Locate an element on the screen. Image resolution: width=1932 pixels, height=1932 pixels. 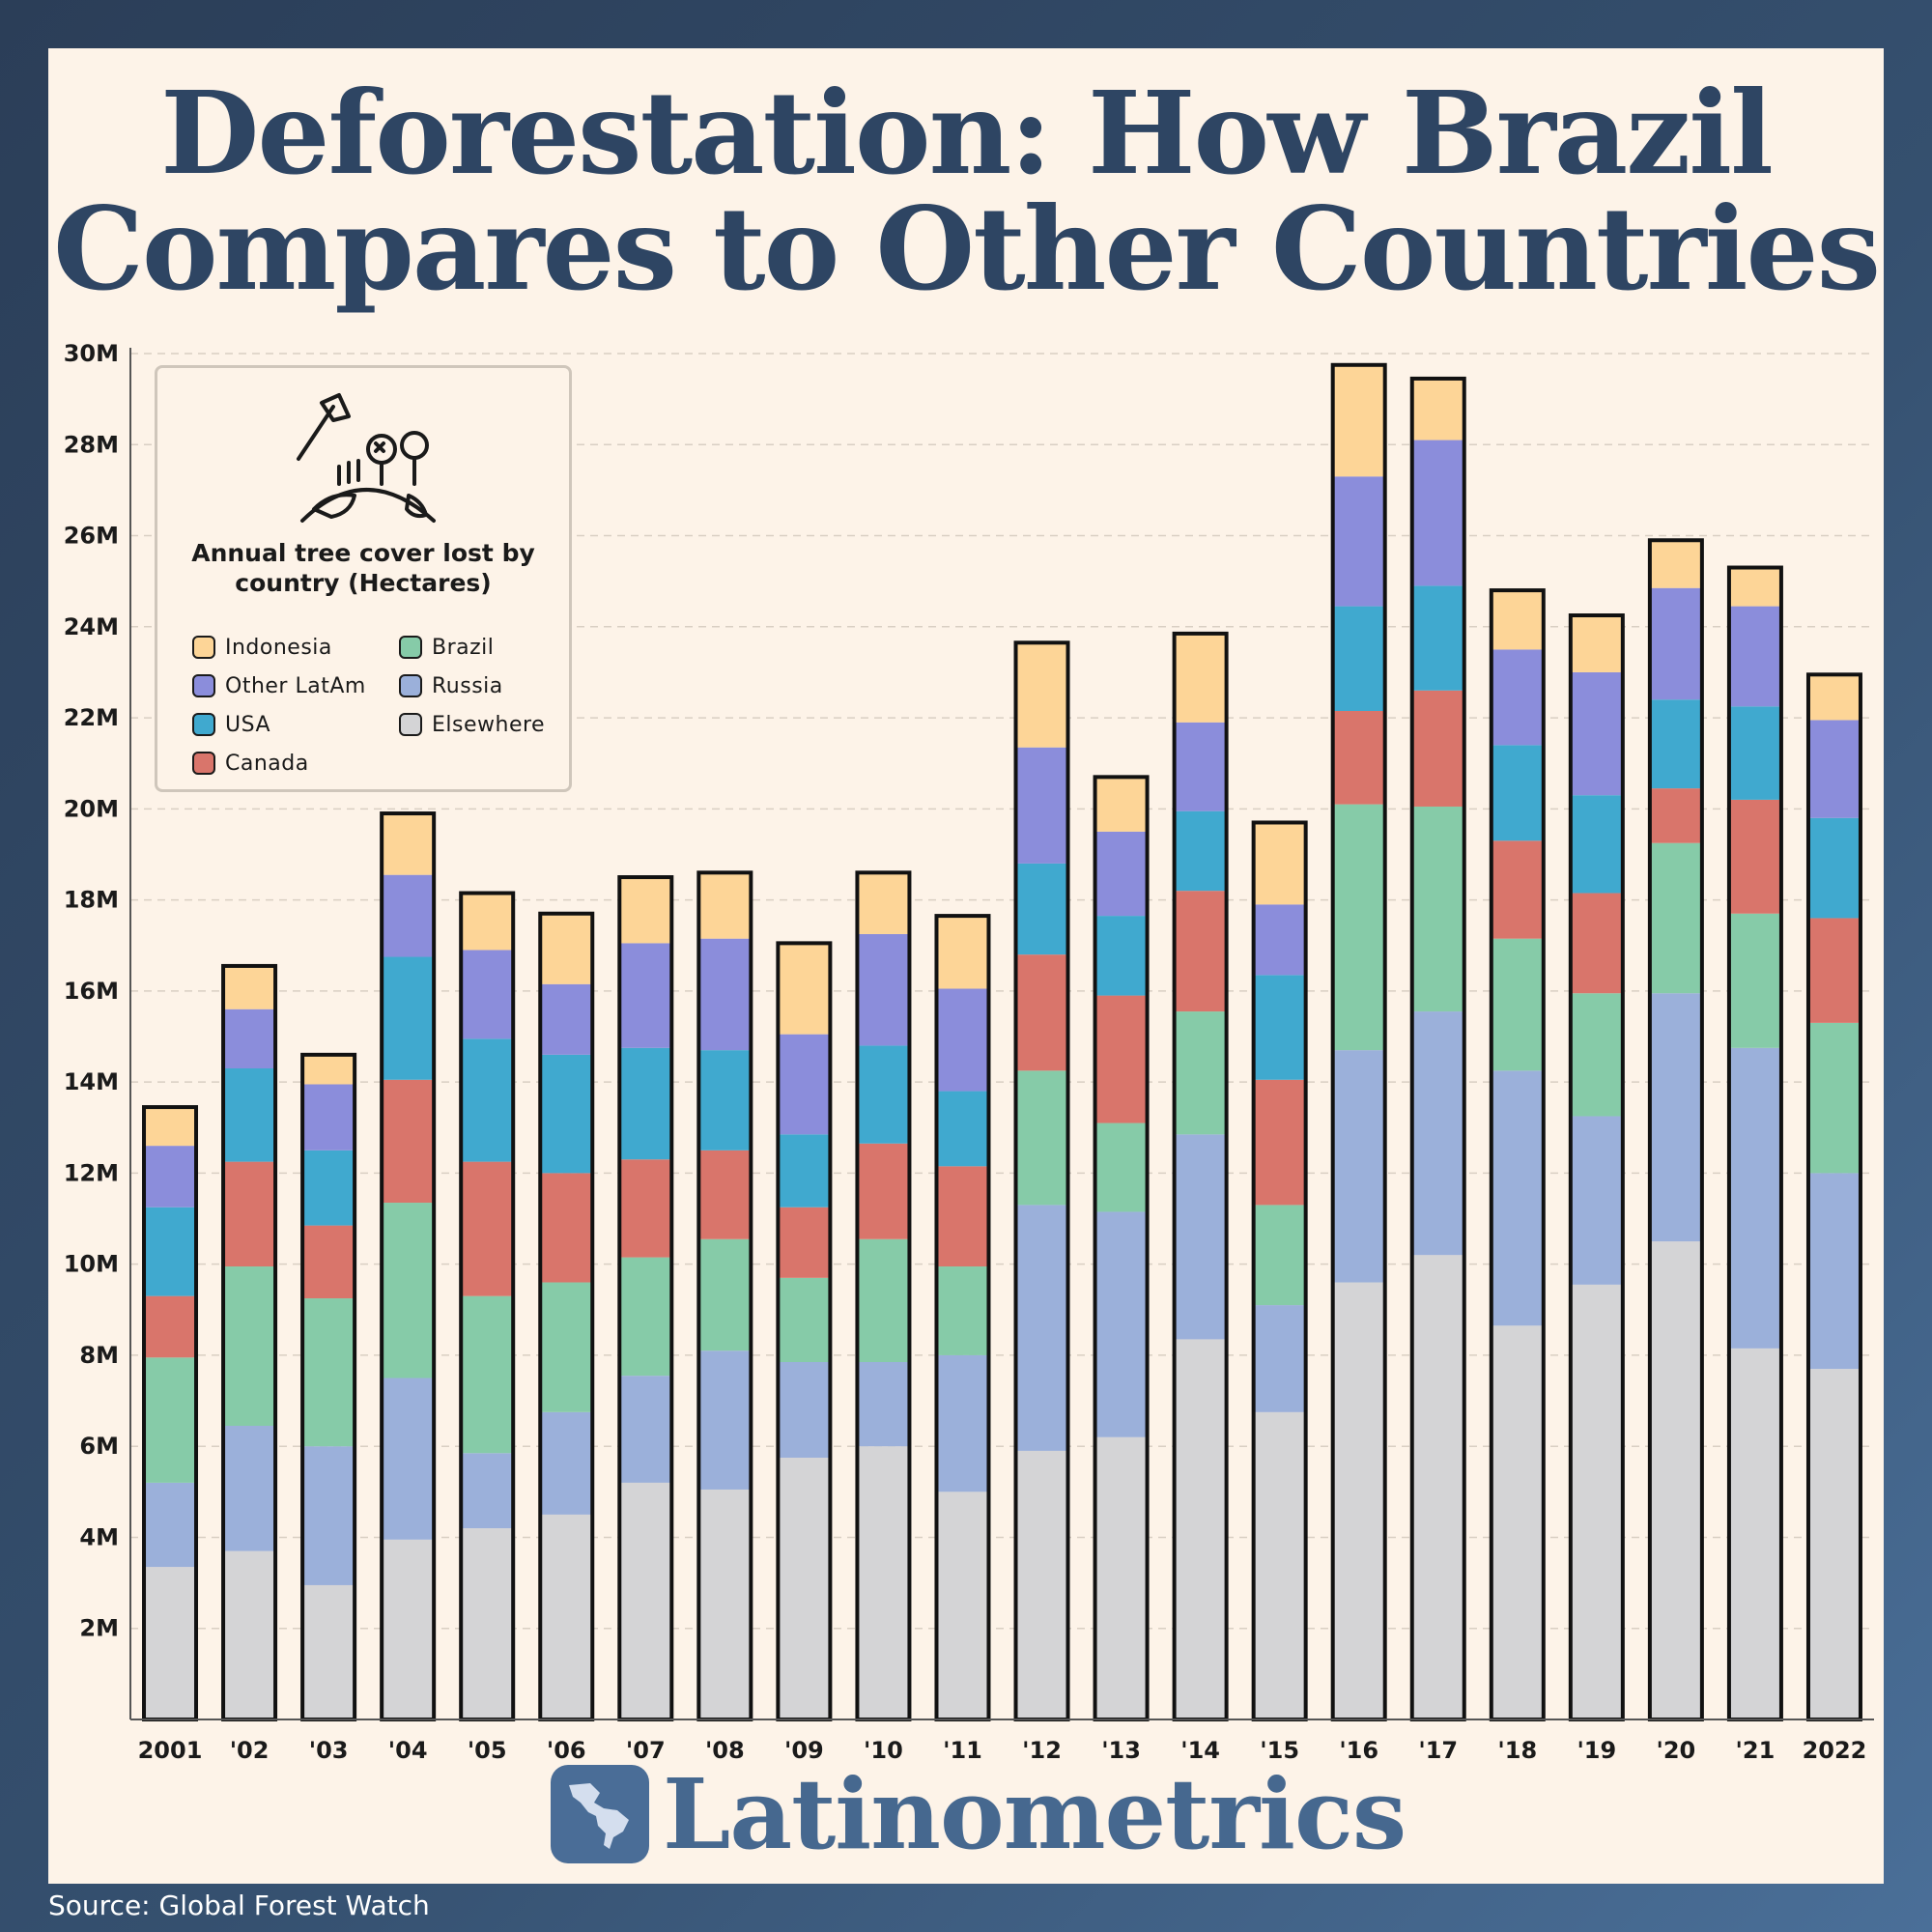
brand-name: Latinometrics is located at coordinates (1034, 1814).